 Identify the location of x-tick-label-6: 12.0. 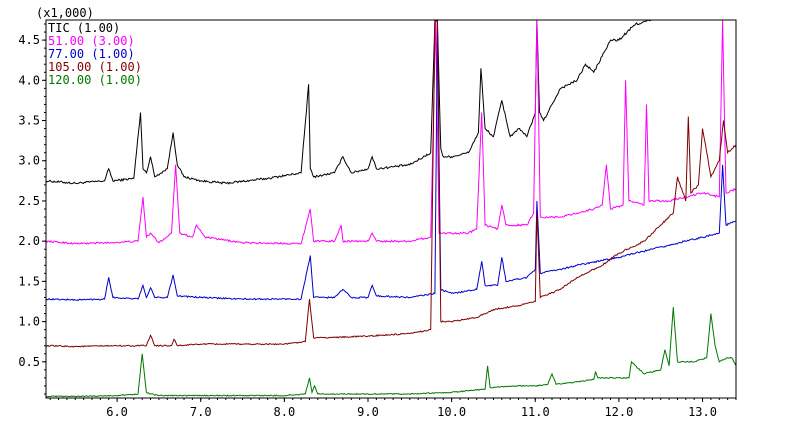
(618, 412).